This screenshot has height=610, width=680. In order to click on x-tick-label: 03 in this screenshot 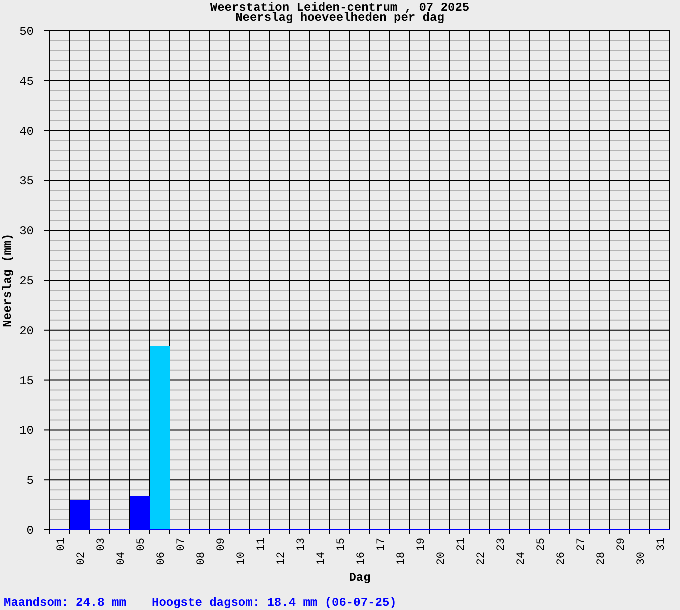, I will do `click(102, 545)`.